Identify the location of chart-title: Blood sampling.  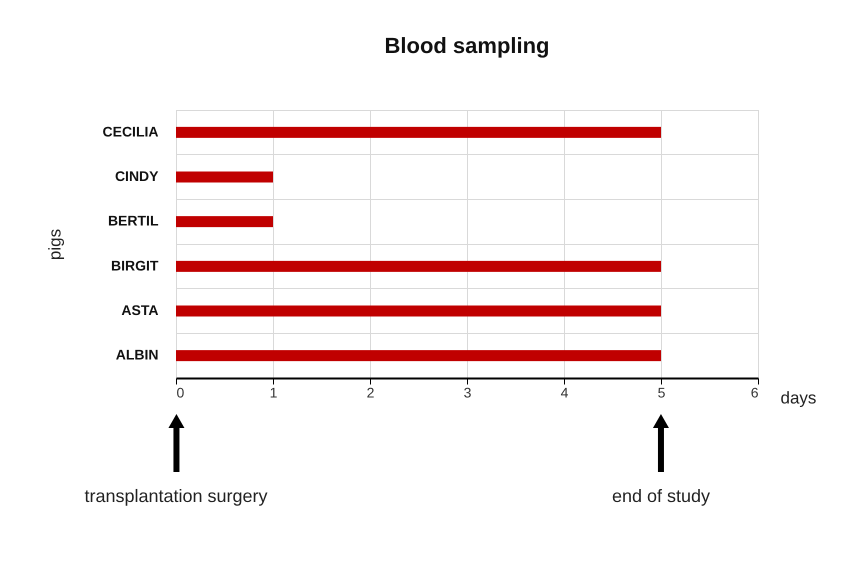
(467, 45).